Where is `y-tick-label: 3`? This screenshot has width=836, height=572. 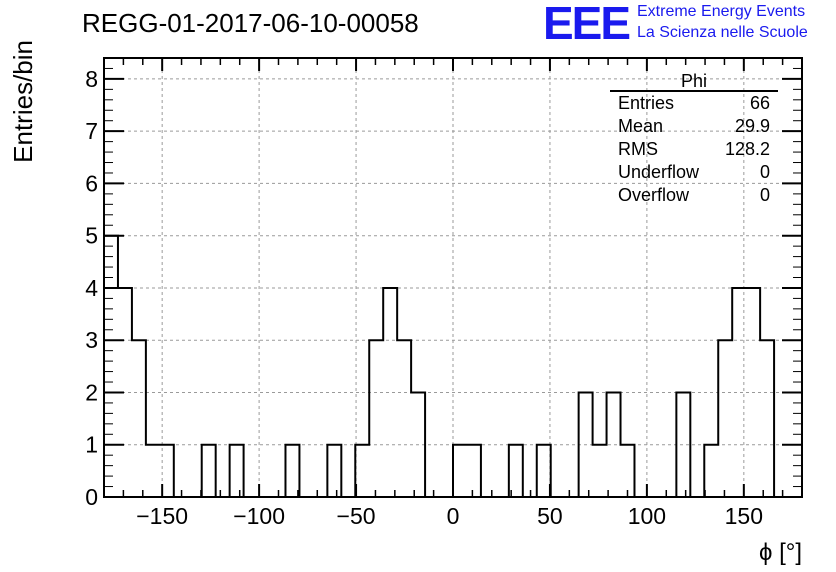 y-tick-label: 3 is located at coordinates (91, 340).